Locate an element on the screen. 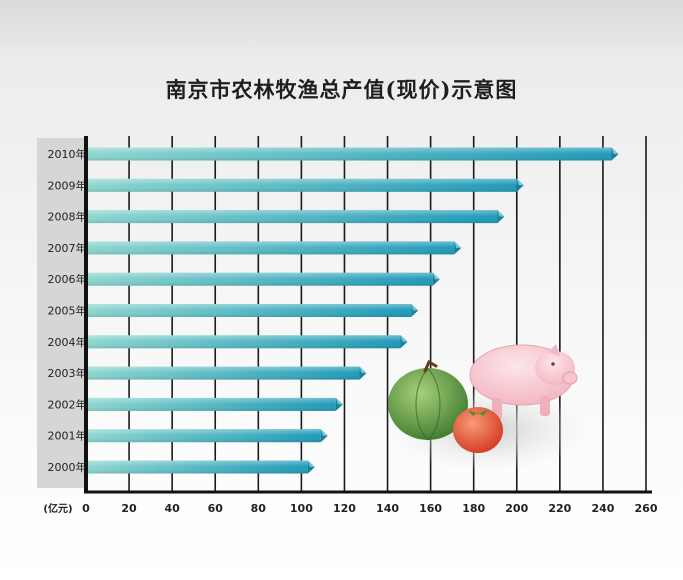 The image size is (683, 580). category-label: 2002年 is located at coordinates (67, 404).